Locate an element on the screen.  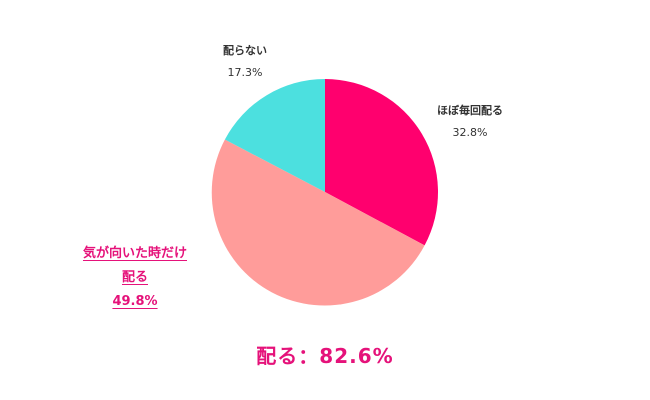
label-when-inclined-line2: 配る is located at coordinates (134, 277).